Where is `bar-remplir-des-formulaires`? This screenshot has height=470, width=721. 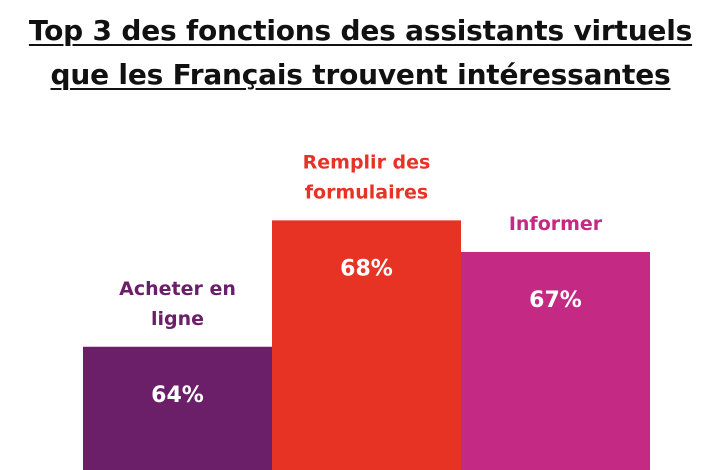
bar-remplir-des-formulaires is located at coordinates (366, 345).